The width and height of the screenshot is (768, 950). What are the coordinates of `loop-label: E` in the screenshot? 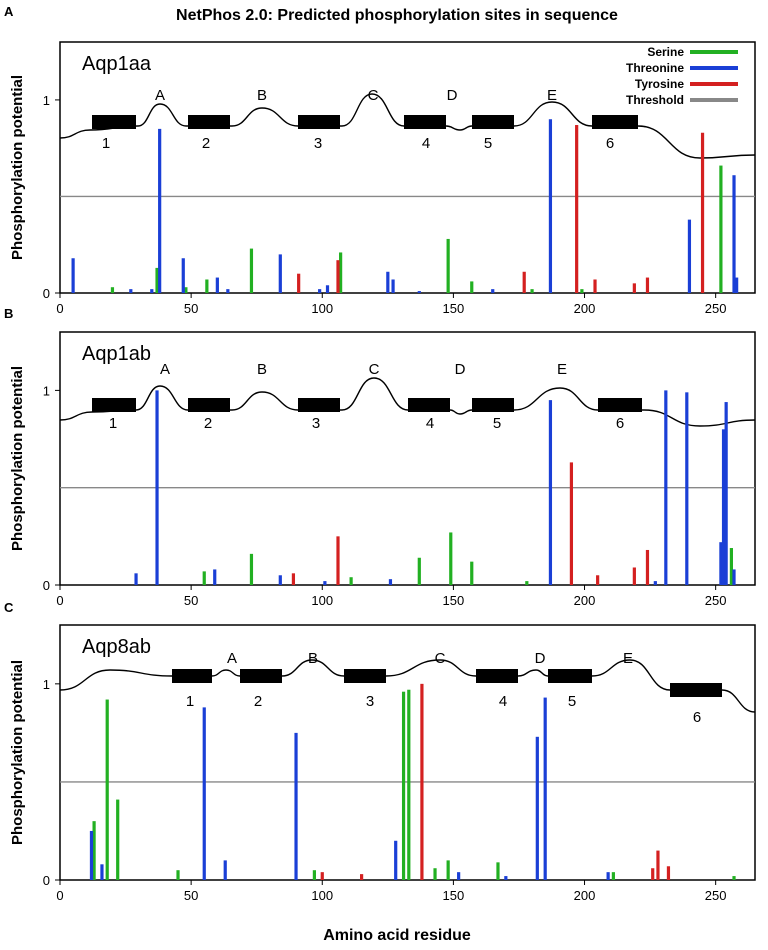 It's located at (552, 95).